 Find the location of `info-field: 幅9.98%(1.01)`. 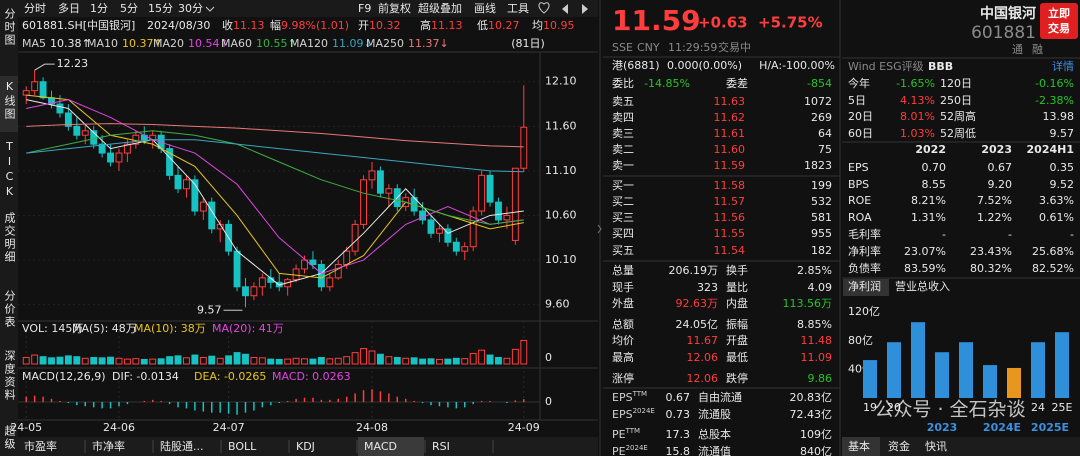

info-field: 幅9.98%(1.01) is located at coordinates (309, 25).